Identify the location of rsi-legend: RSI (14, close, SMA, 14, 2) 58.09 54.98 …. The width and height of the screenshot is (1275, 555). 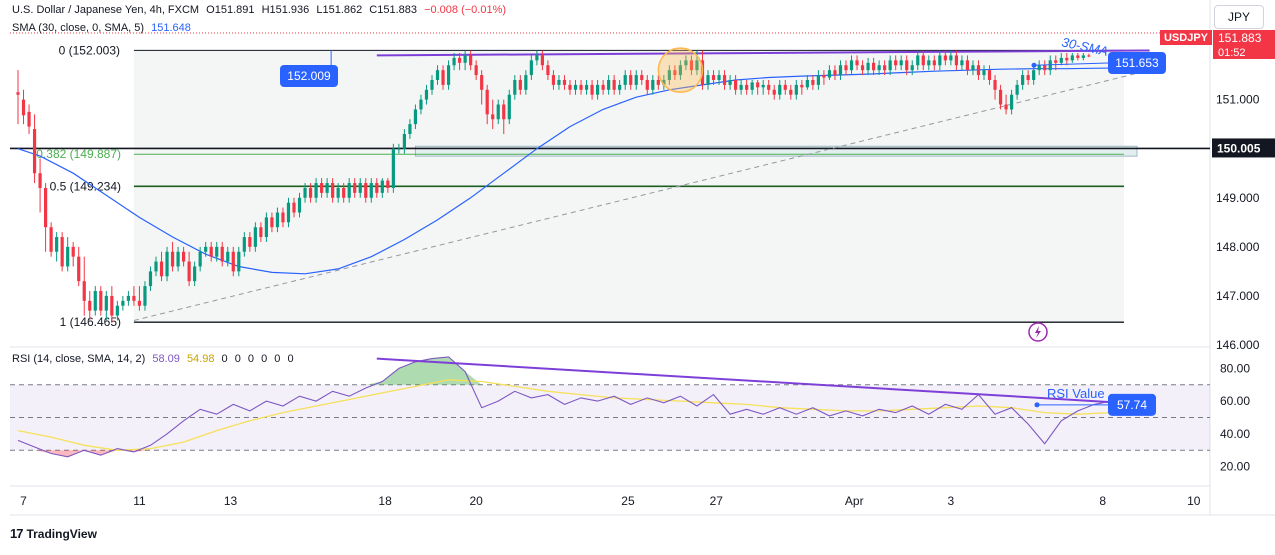
(155, 359).